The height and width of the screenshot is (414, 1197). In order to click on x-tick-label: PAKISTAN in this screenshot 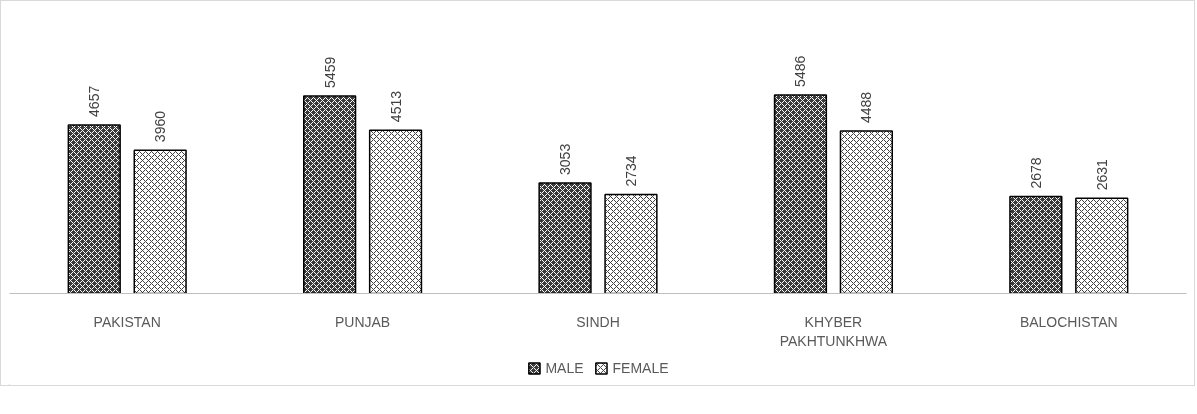, I will do `click(127, 321)`.